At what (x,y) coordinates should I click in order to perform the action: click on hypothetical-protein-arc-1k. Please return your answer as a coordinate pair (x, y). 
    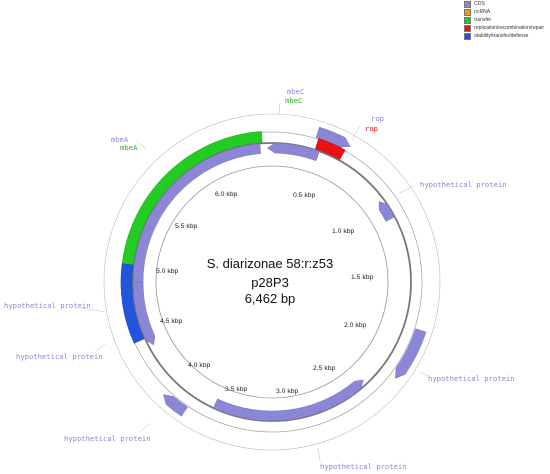
    Looking at the image, I should click on (387, 211).